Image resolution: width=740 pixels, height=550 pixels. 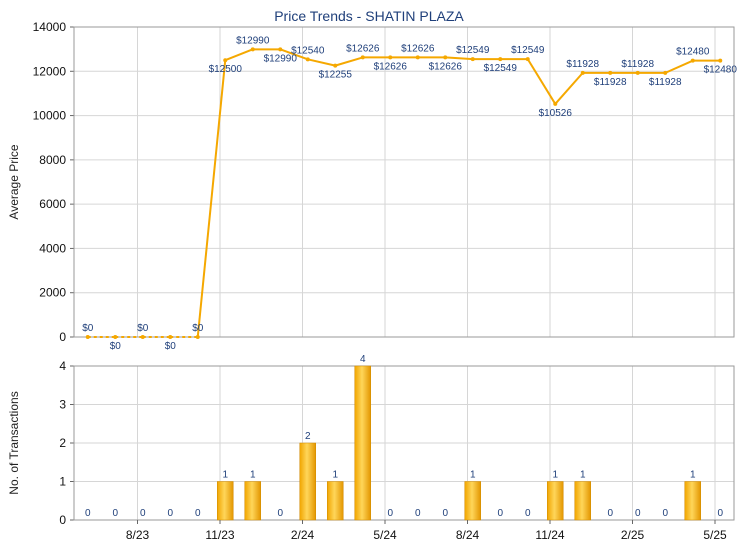 I want to click on chart-title: Price Trends - SHATIN PLAZA, so click(x=369, y=16).